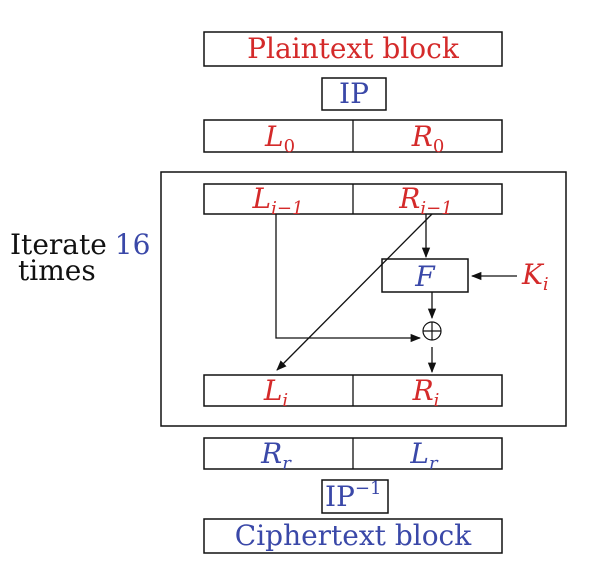 The height and width of the screenshot is (585, 598). I want to click on plaintext-label: Plaintext block, so click(353, 48).